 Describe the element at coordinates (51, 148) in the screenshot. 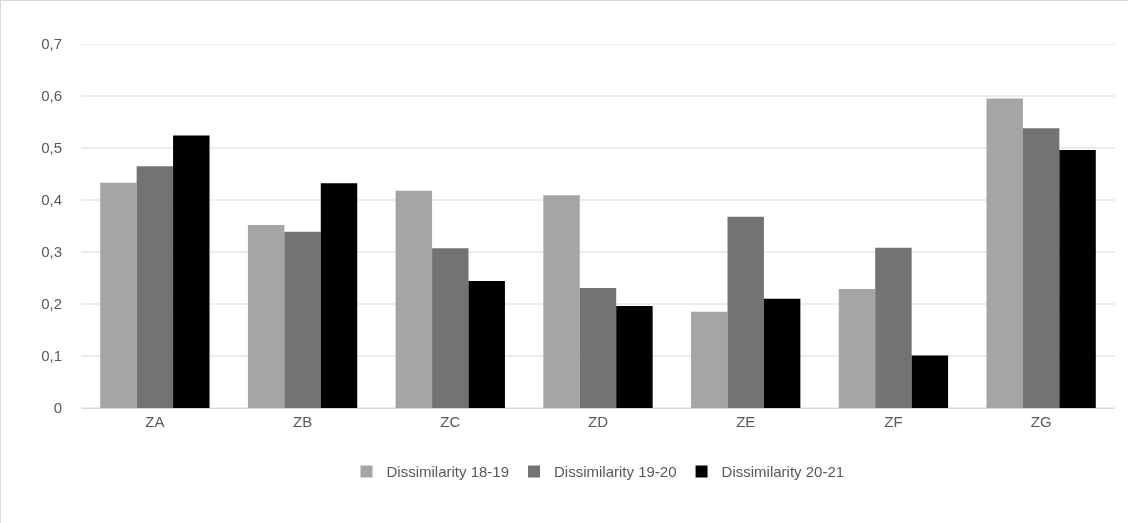

I see `y-tick-label: 0,5` at that location.